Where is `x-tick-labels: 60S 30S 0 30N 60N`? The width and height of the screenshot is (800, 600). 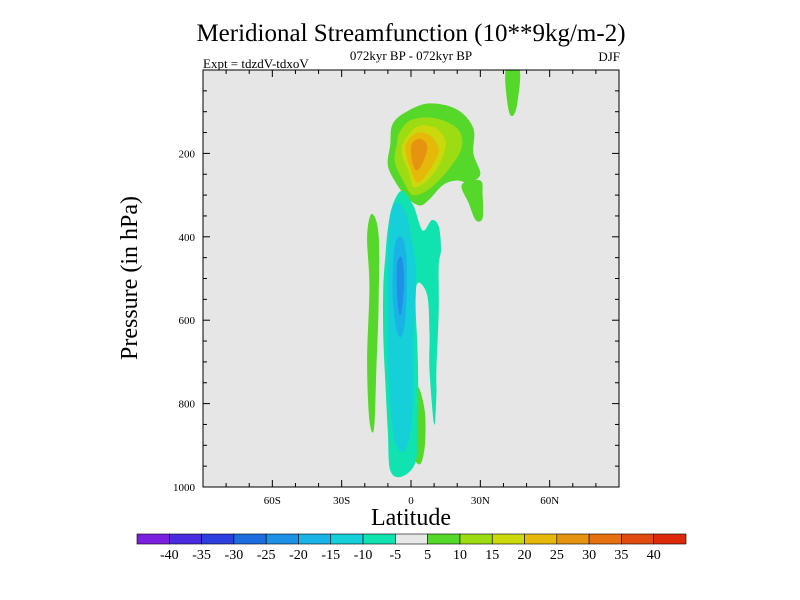 x-tick-labels: 60S 30S 0 30N 60N is located at coordinates (411, 501).